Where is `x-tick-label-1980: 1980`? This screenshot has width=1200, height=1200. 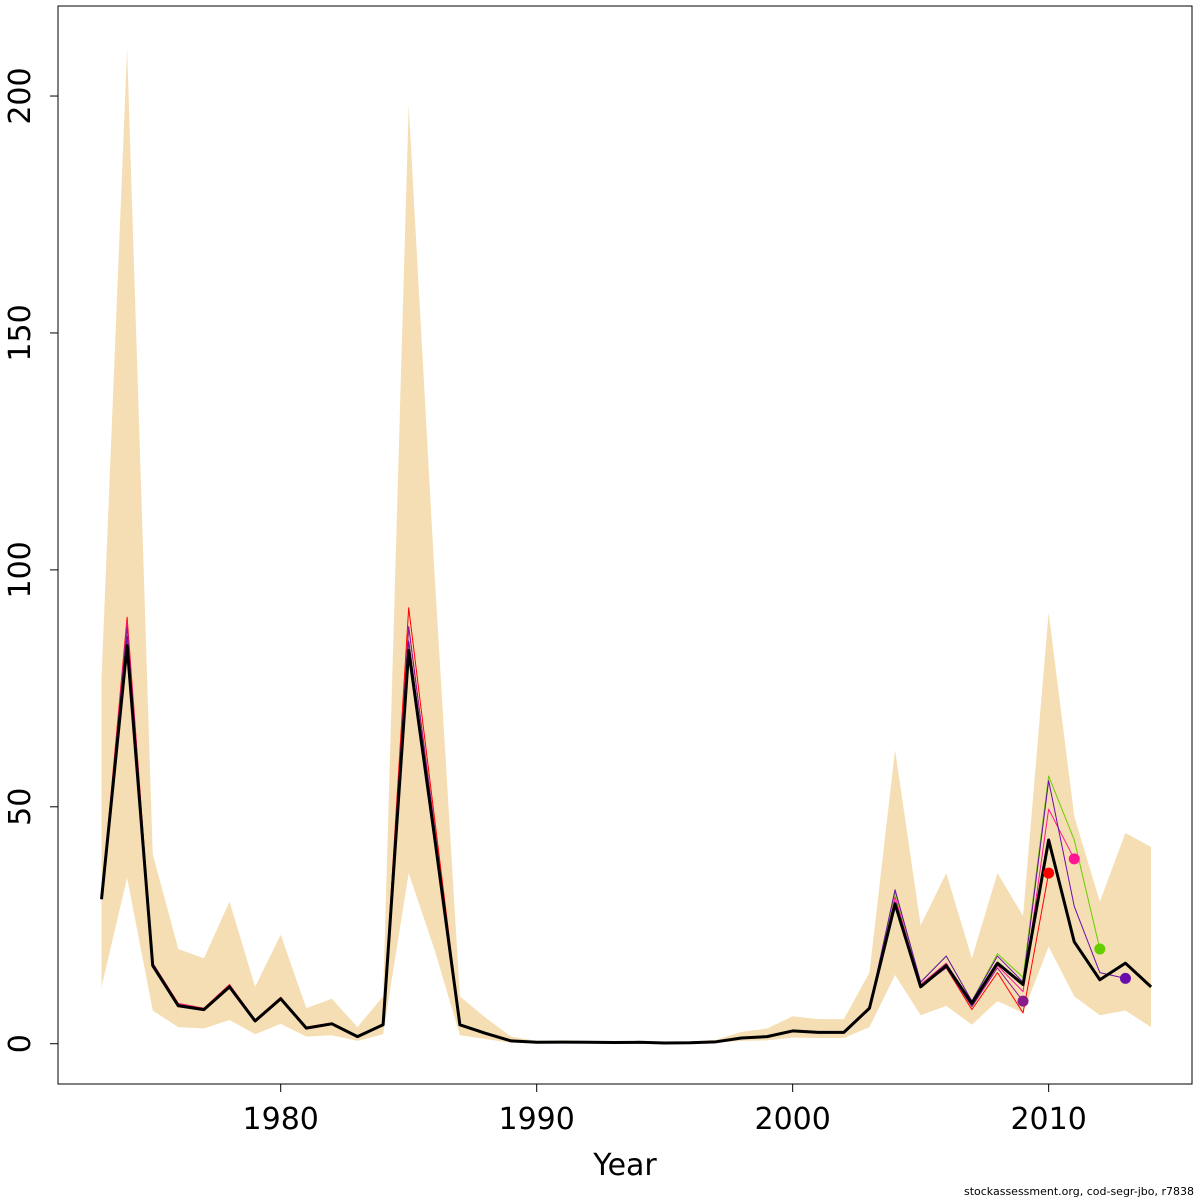
x-tick-label-1980: 1980 is located at coordinates (281, 1119).